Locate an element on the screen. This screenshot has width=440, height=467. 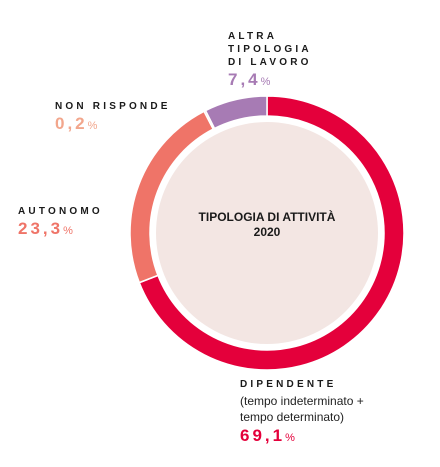
slice-label: AUTONOMO 23,3% is located at coordinates (78, 223).